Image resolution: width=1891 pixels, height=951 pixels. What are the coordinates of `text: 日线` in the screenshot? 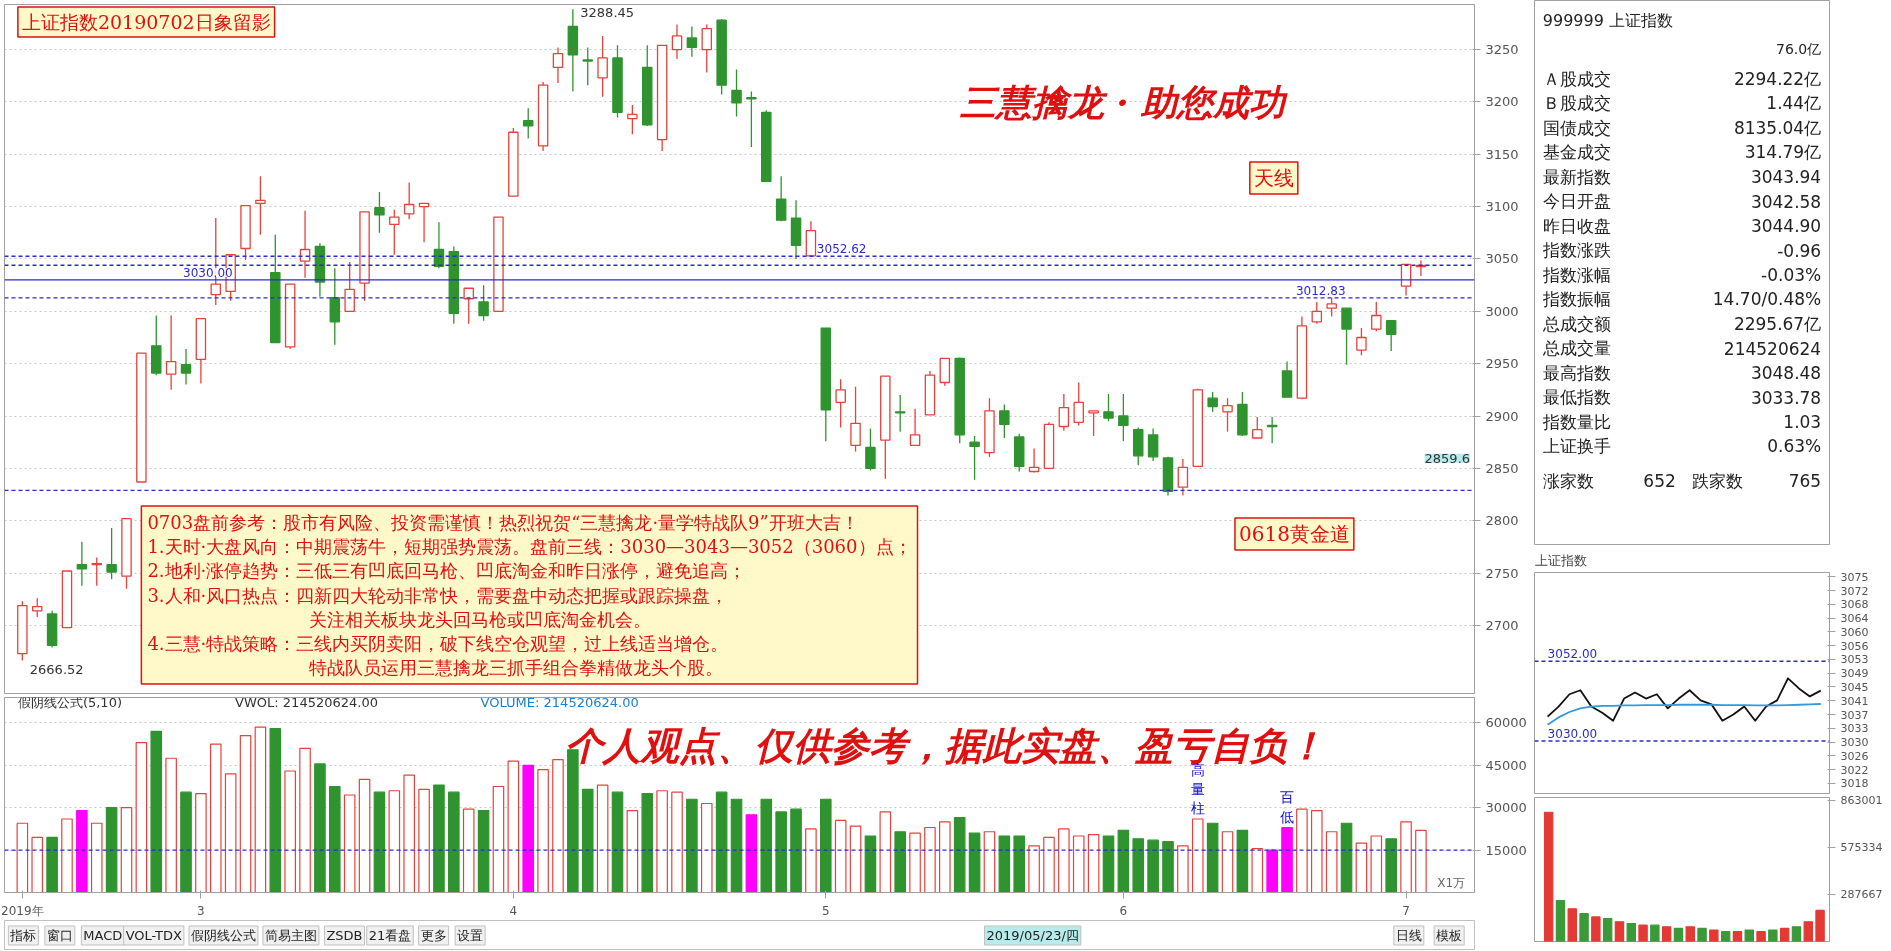 It's located at (1408, 935).